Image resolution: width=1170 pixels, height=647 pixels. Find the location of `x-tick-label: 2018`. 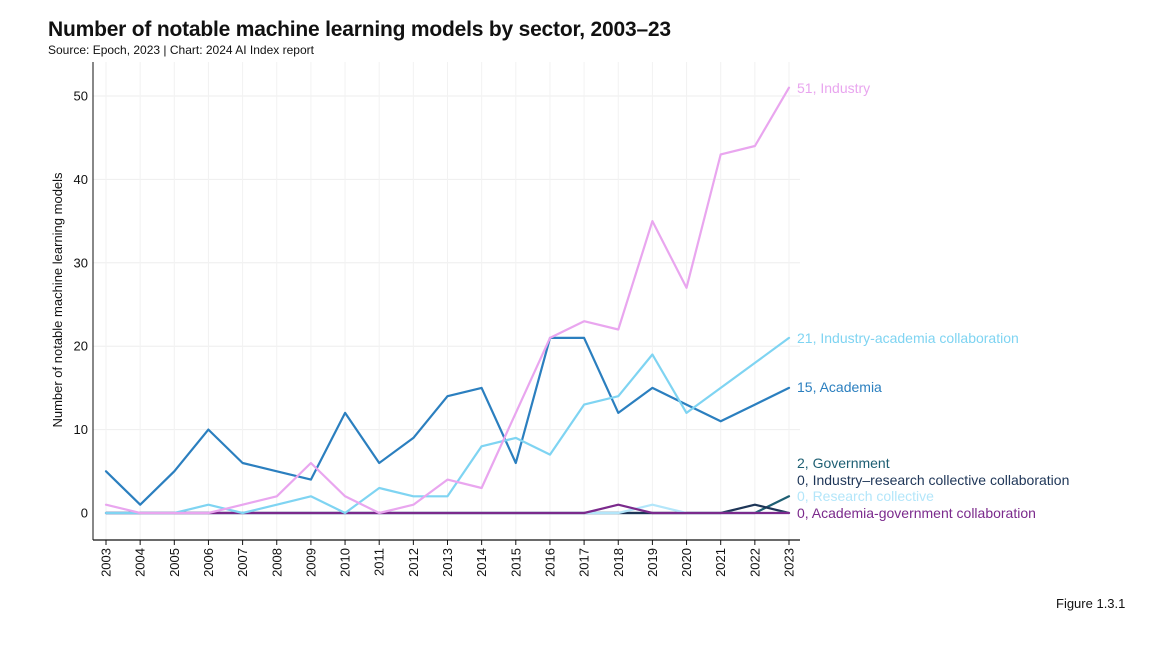

x-tick-label: 2018 is located at coordinates (618, 562).